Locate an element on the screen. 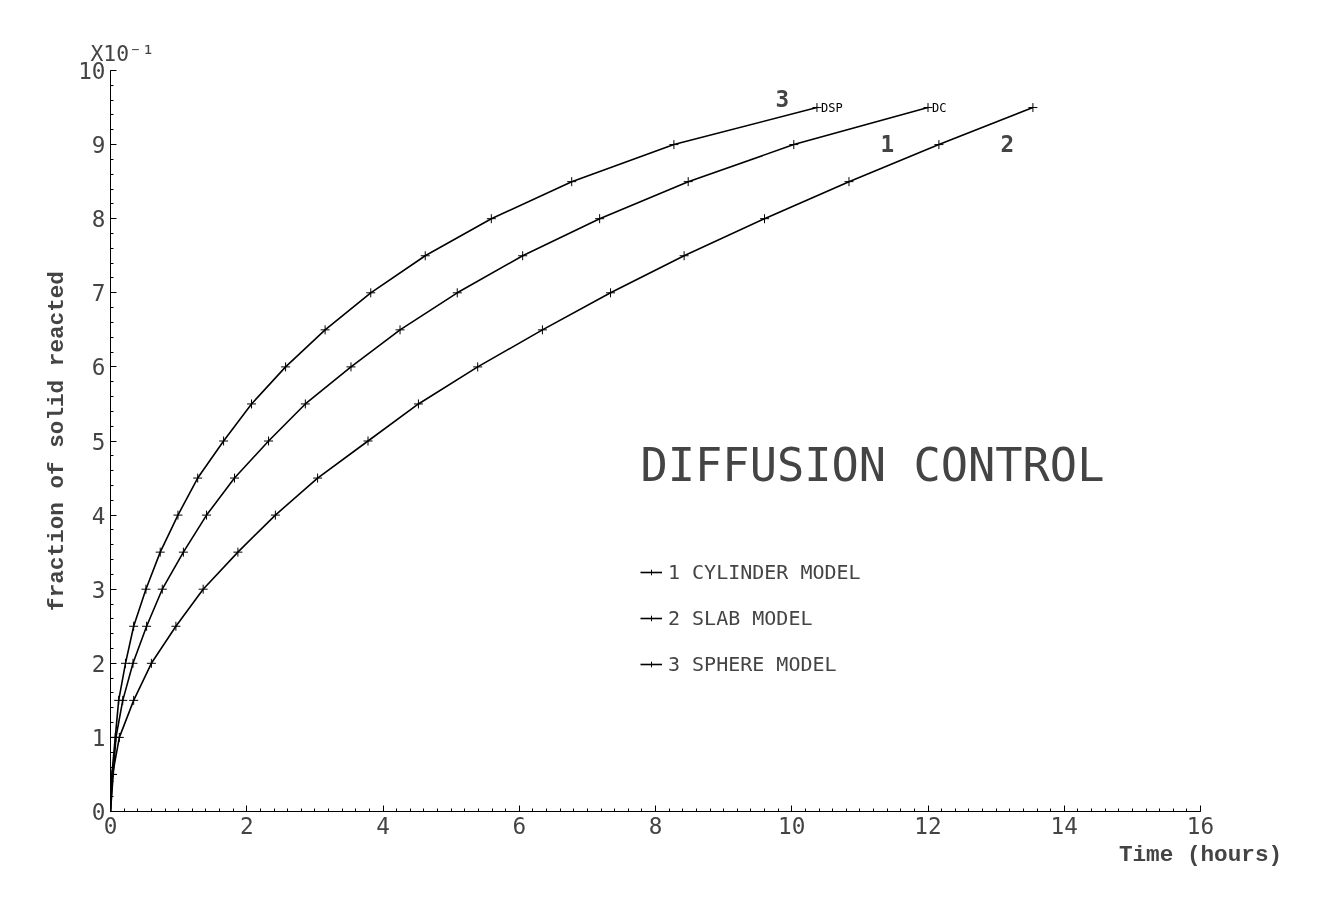  text: DIFFUSION CONTROL is located at coordinates (872, 465).